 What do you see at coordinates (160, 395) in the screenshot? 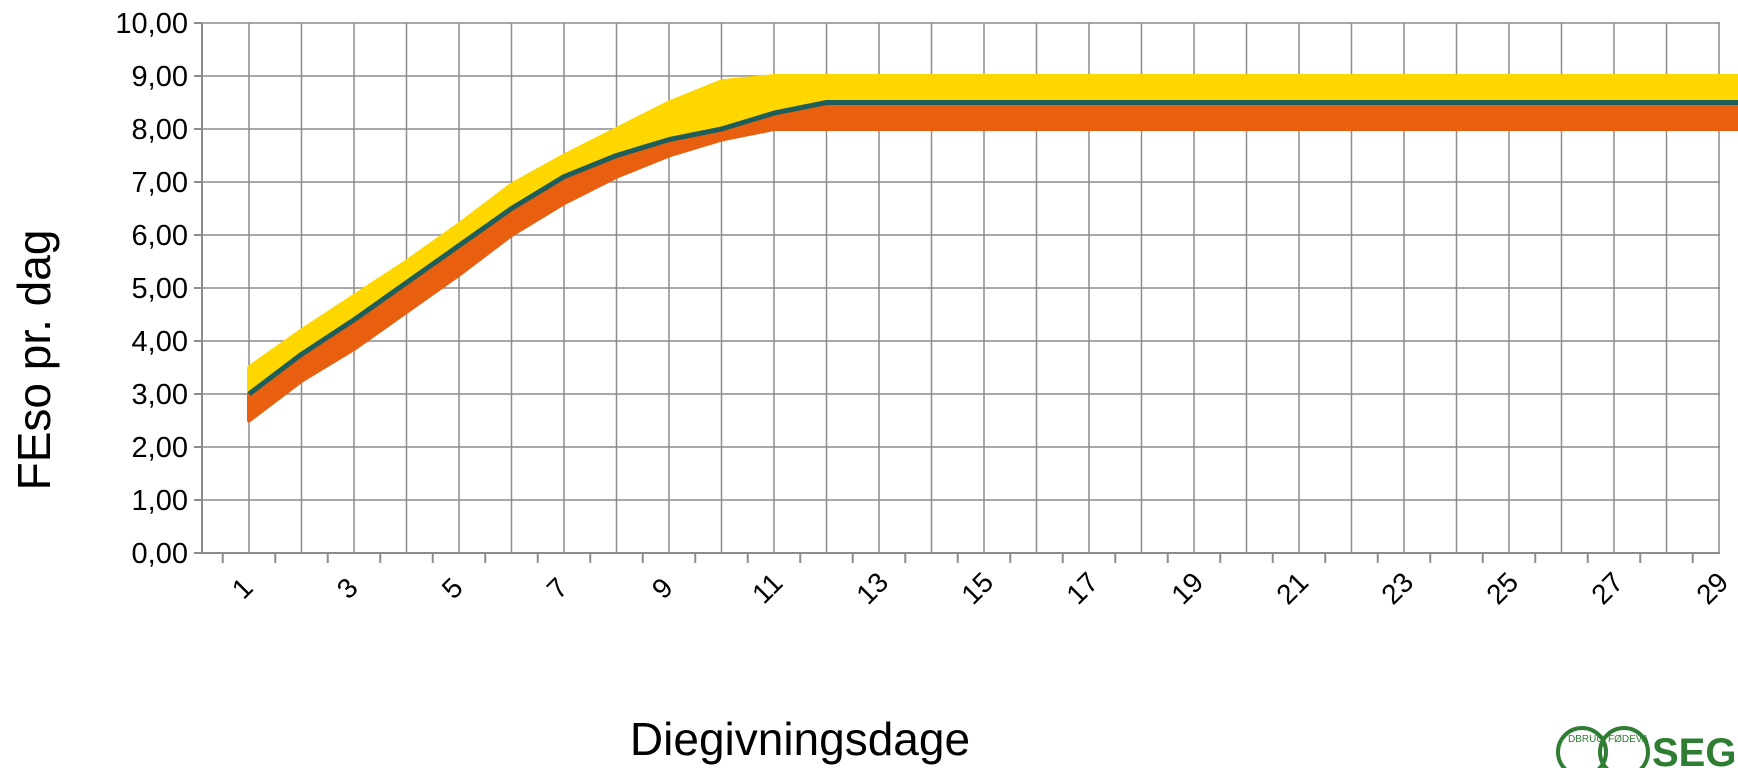
I see `y-tick-label: 3,00` at bounding box center [160, 395].